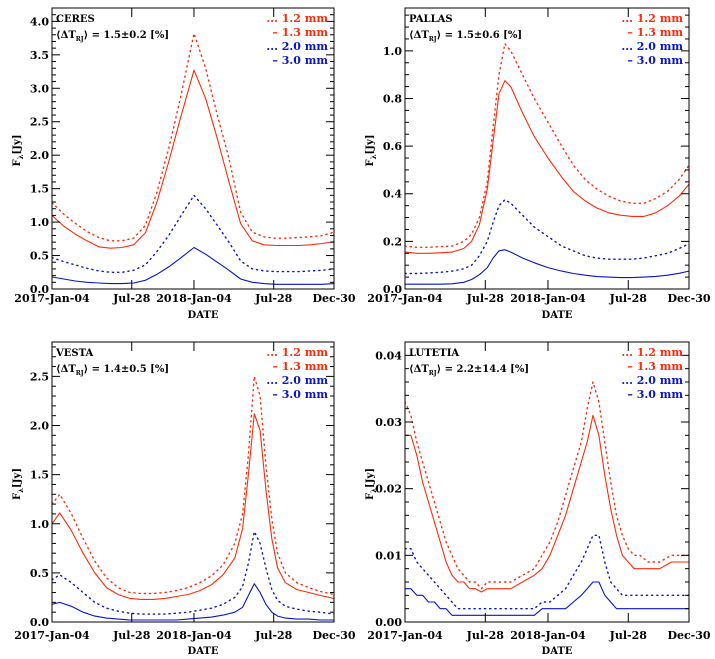 Image resolution: width=715 pixels, height=659 pixels. Describe the element at coordinates (493, 369) in the screenshot. I see `annotation-value: 2.2±14.4 [%]` at that location.